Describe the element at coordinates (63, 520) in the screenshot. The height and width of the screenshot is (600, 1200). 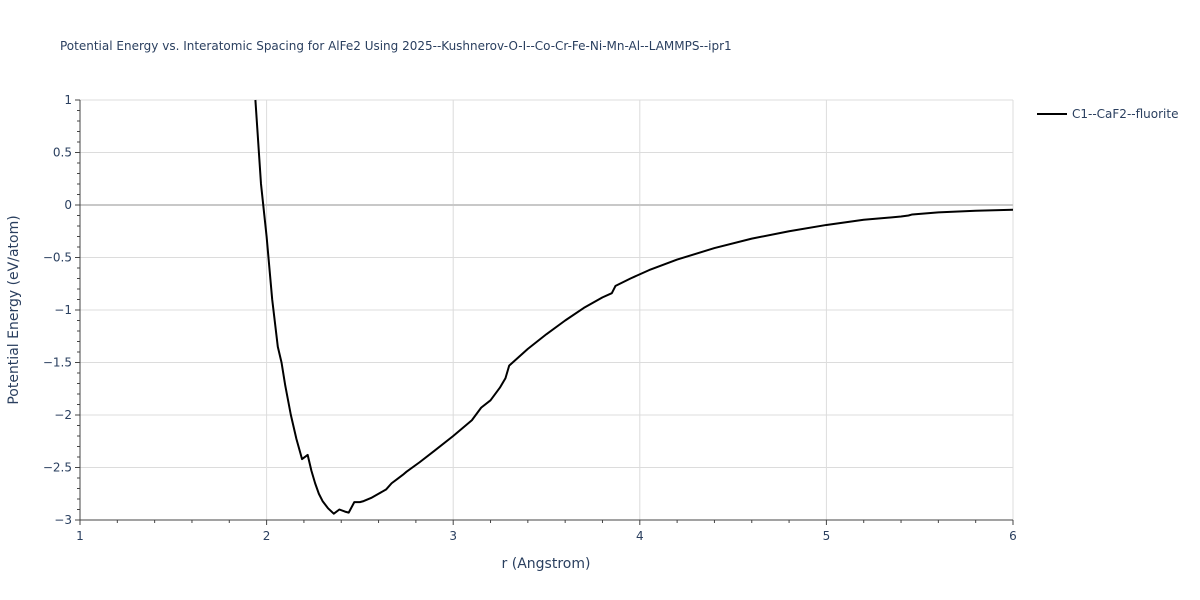
I see `y-tick-label: −3` at that location.